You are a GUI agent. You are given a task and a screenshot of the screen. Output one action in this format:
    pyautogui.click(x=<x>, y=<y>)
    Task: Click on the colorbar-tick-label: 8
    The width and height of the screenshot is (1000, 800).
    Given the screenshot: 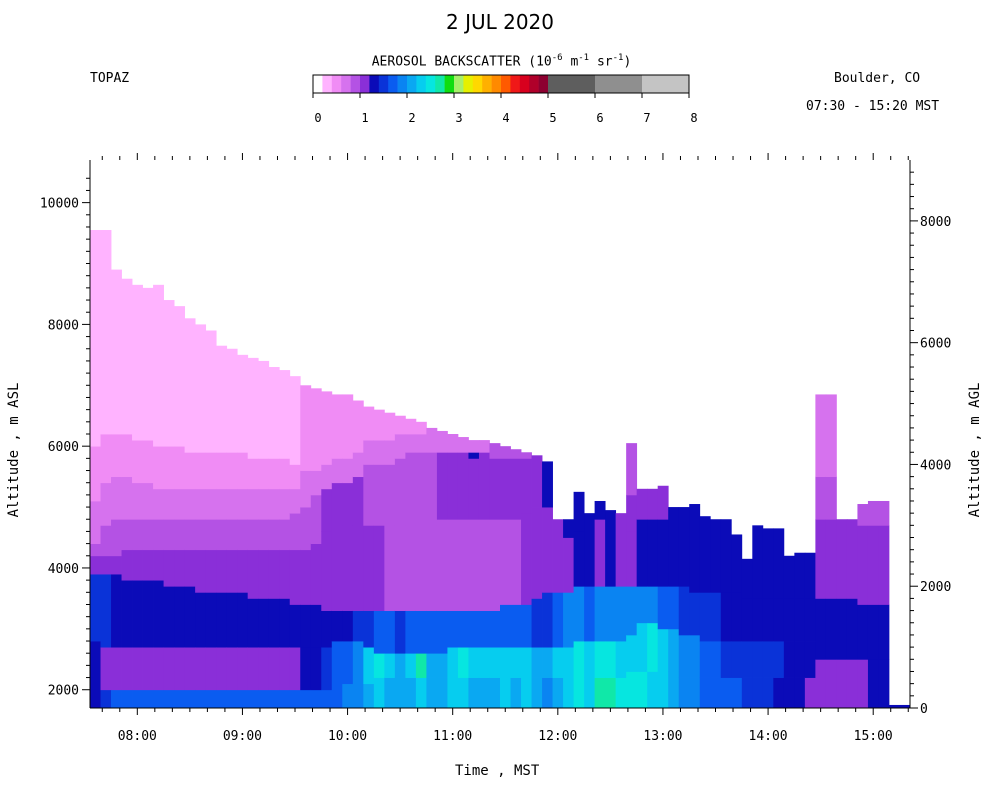 What is the action you would take?
    pyautogui.click(x=693, y=118)
    